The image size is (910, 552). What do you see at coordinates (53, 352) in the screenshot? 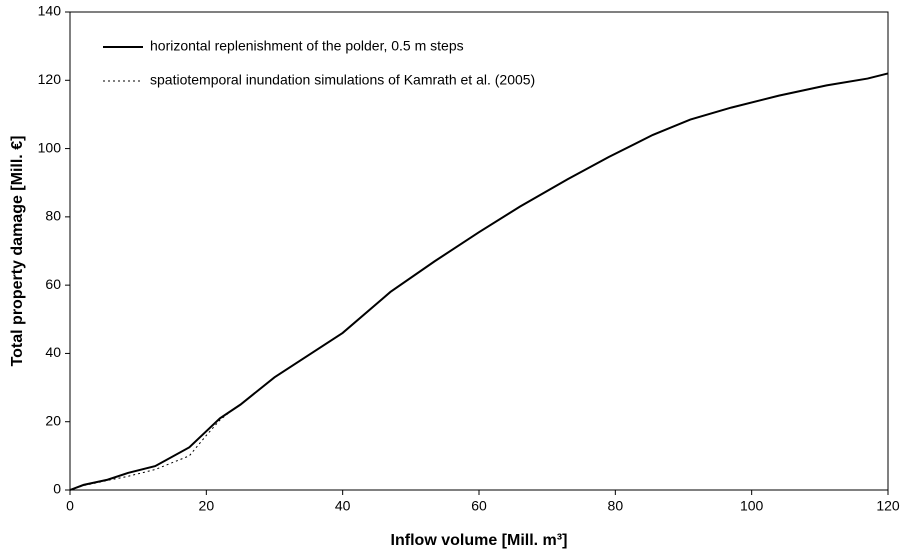
I see `y-tick-label: 40` at bounding box center [53, 352].